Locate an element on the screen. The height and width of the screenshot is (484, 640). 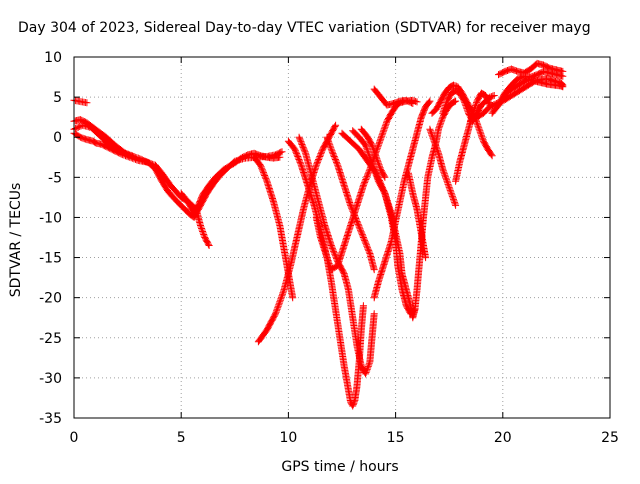
x-tick-label: 20 is located at coordinates (503, 438).